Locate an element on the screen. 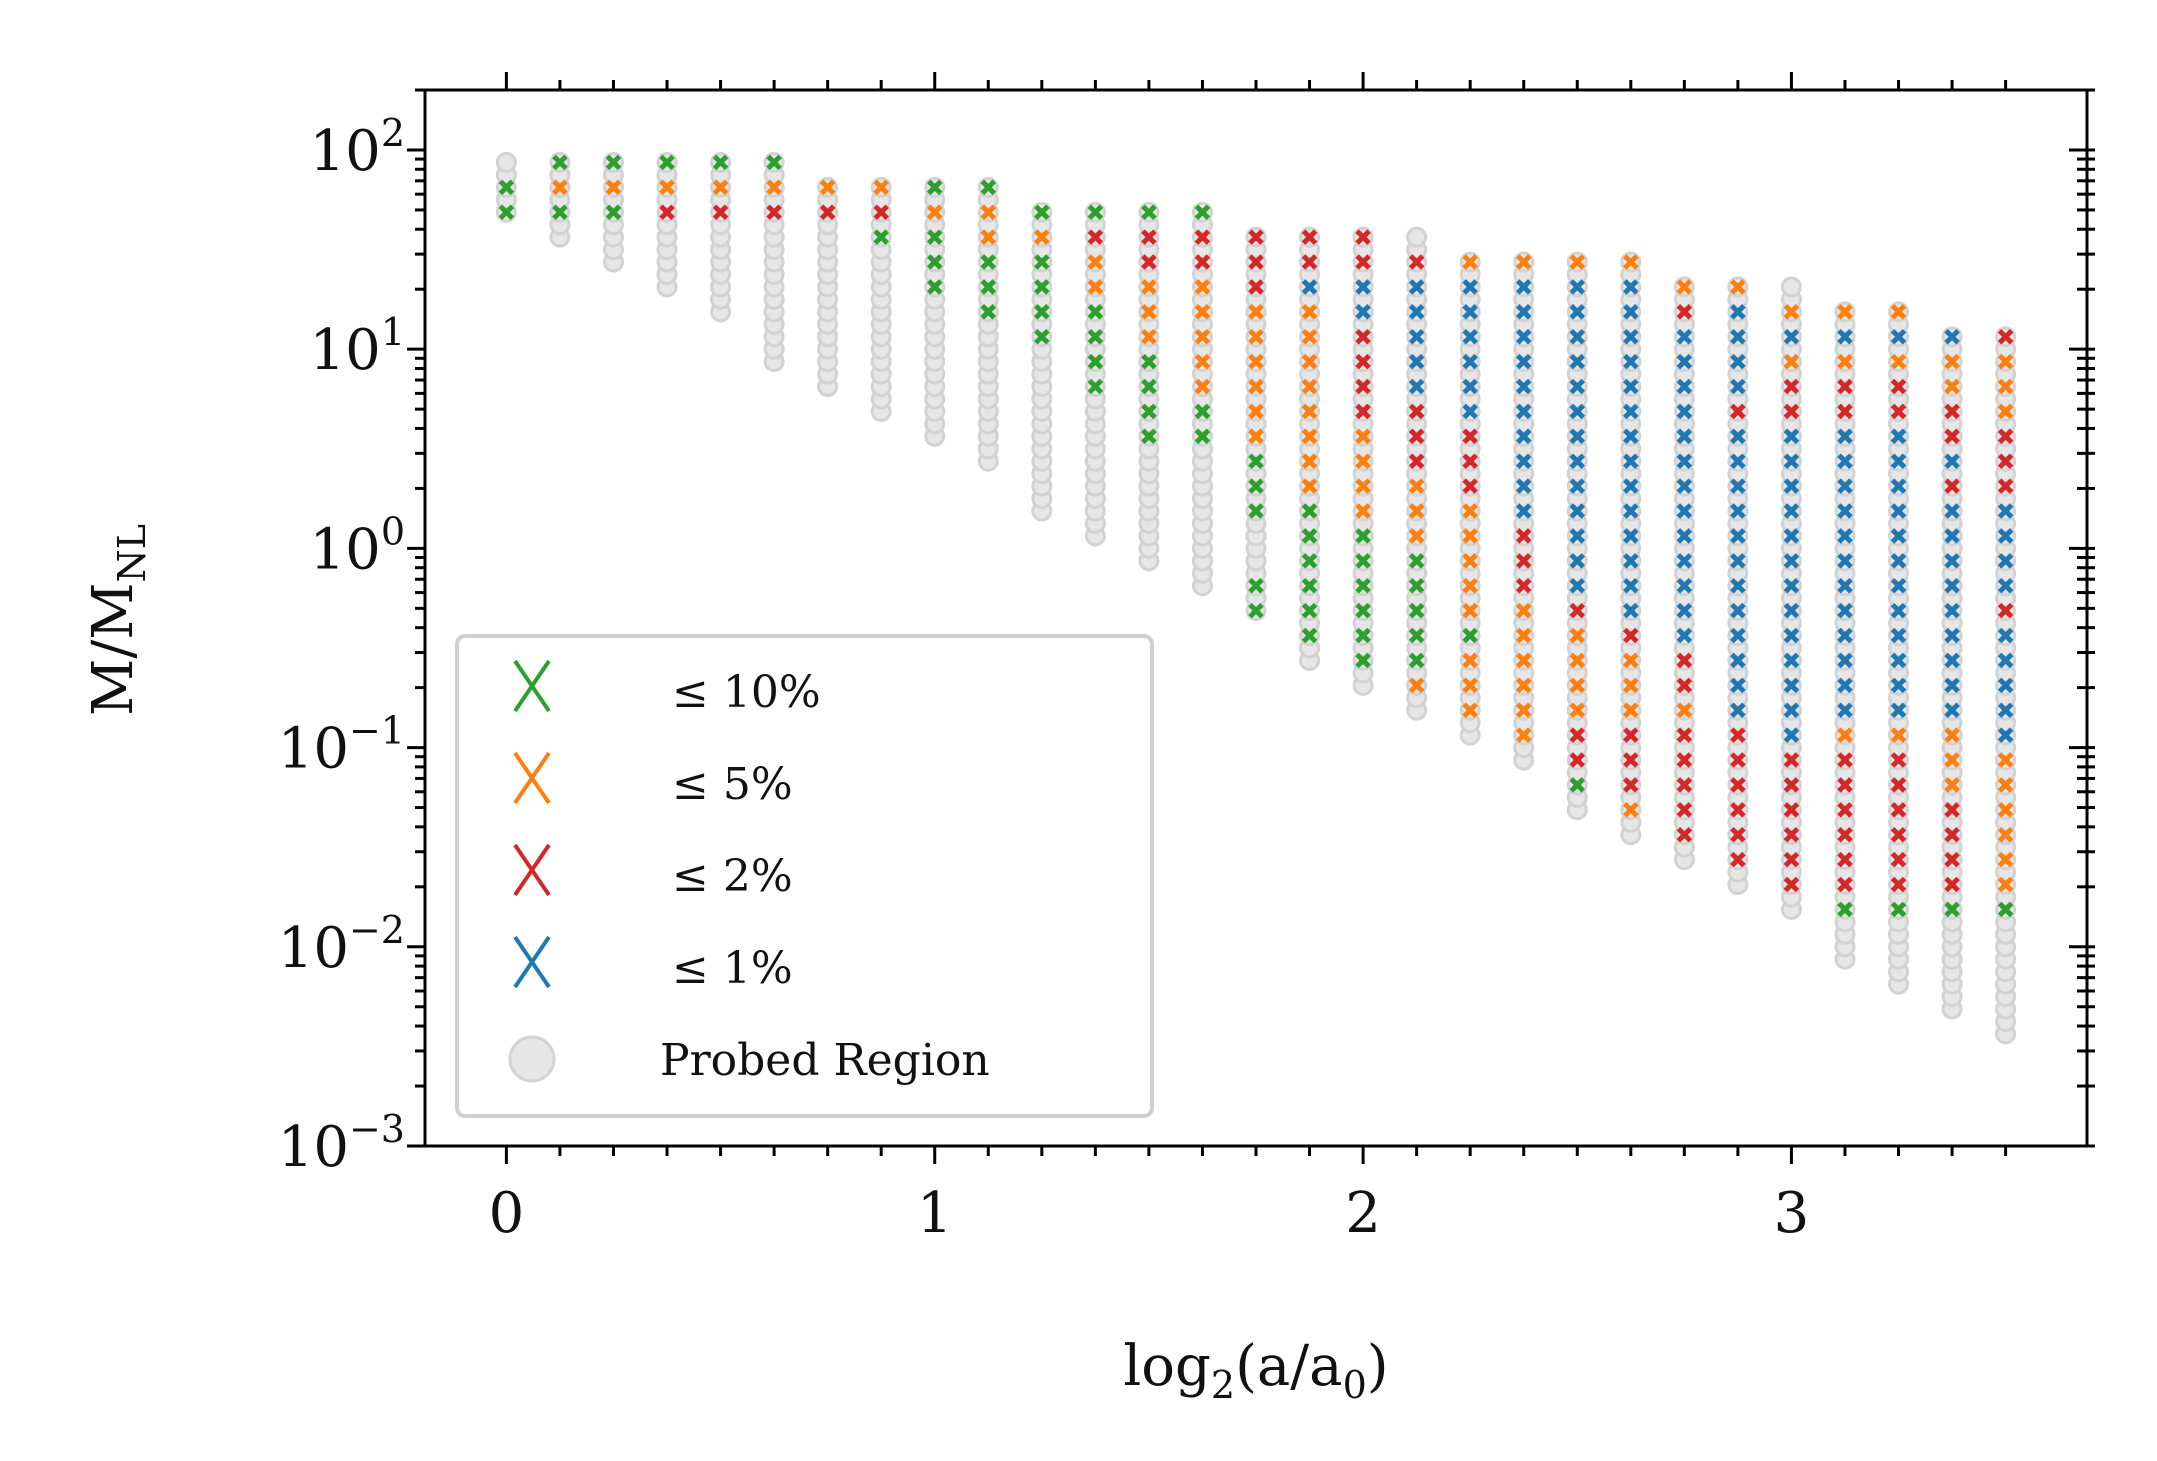 This screenshot has width=2157, height=1461. x-tick-label: 0 is located at coordinates (507, 1213).